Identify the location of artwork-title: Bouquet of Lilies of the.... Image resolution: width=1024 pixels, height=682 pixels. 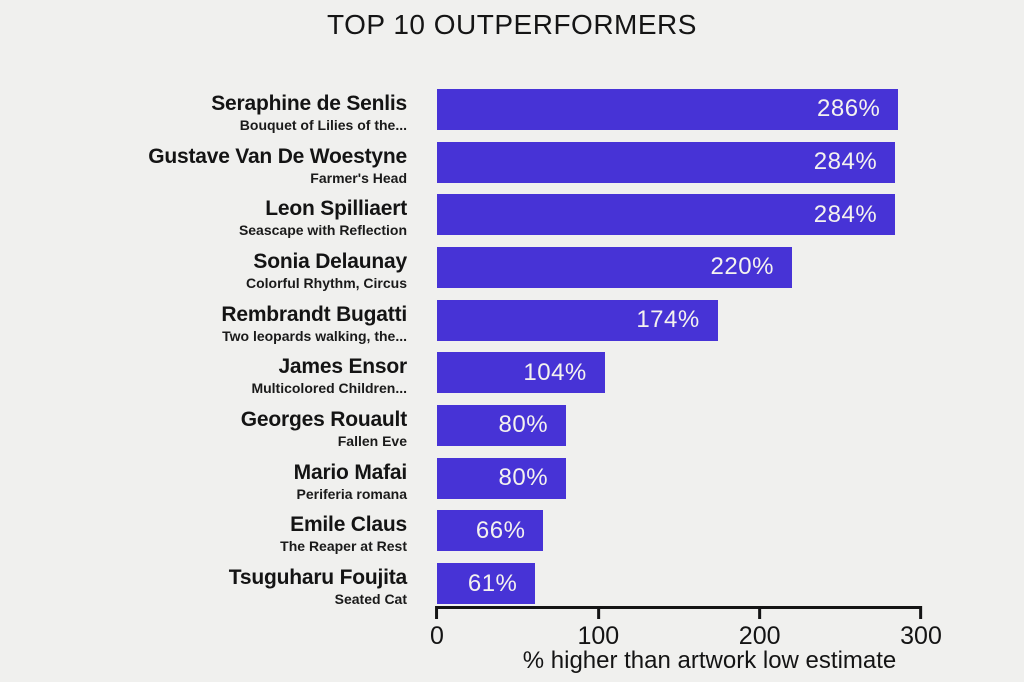
(323, 124).